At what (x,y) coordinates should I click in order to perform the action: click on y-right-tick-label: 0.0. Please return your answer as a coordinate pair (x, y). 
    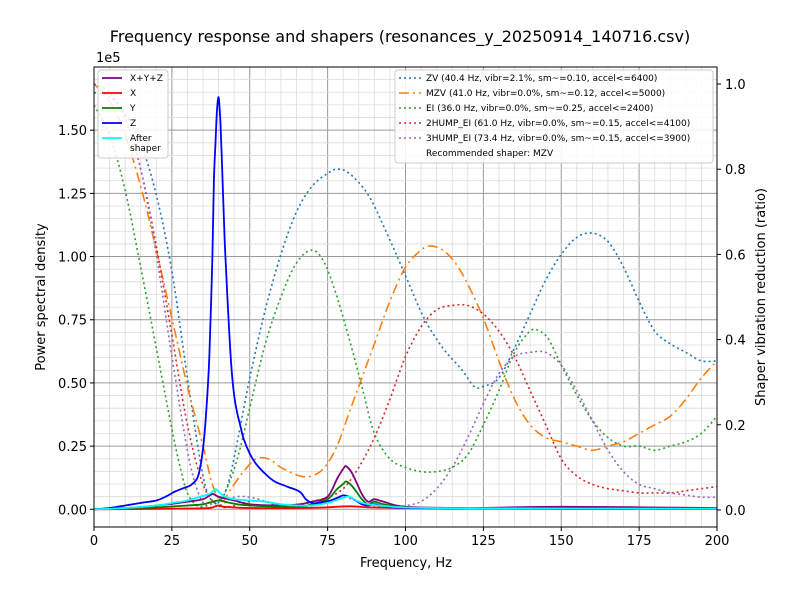
    Looking at the image, I should click on (735, 511).